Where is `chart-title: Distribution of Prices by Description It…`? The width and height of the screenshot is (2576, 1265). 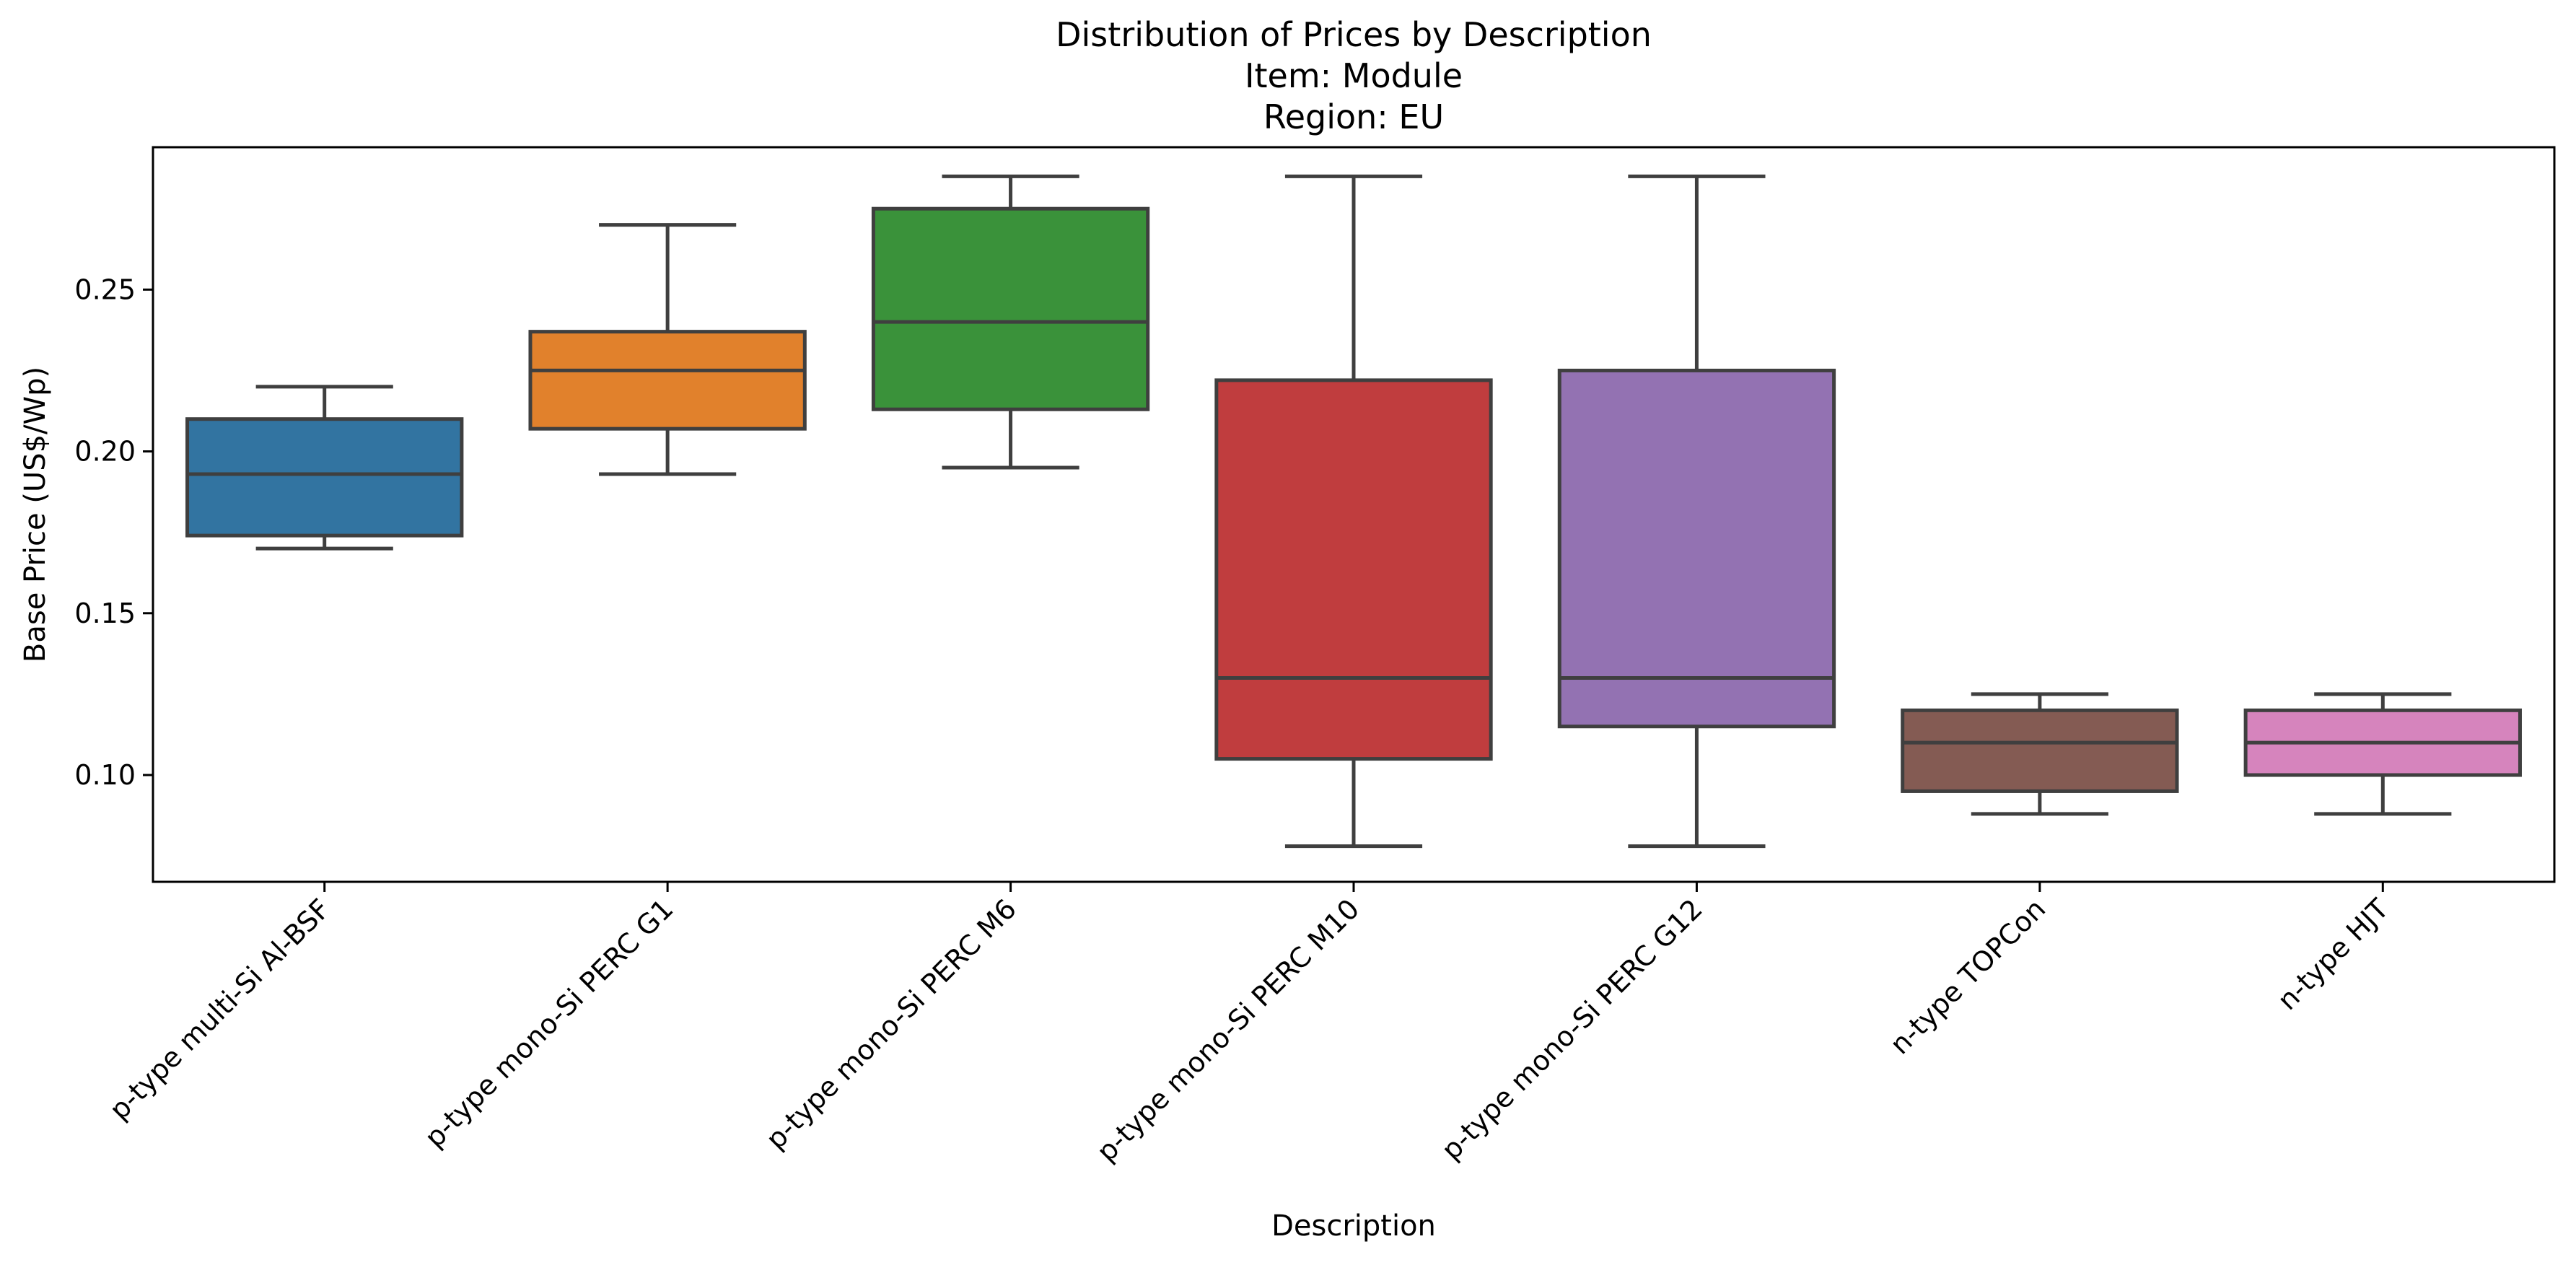
chart-title: Distribution of Prices by Description It… is located at coordinates (1354, 75).